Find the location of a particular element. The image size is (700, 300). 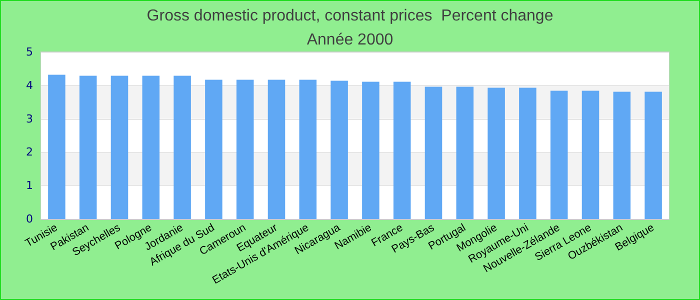

y-tick-label: 3 is located at coordinates (29, 119).